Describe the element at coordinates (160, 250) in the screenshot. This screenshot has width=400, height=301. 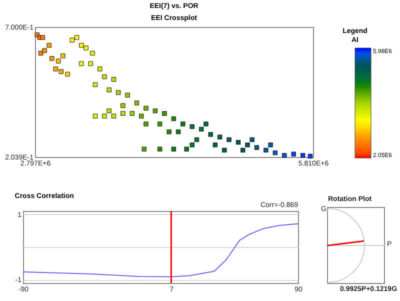
I see `line-series` at that location.